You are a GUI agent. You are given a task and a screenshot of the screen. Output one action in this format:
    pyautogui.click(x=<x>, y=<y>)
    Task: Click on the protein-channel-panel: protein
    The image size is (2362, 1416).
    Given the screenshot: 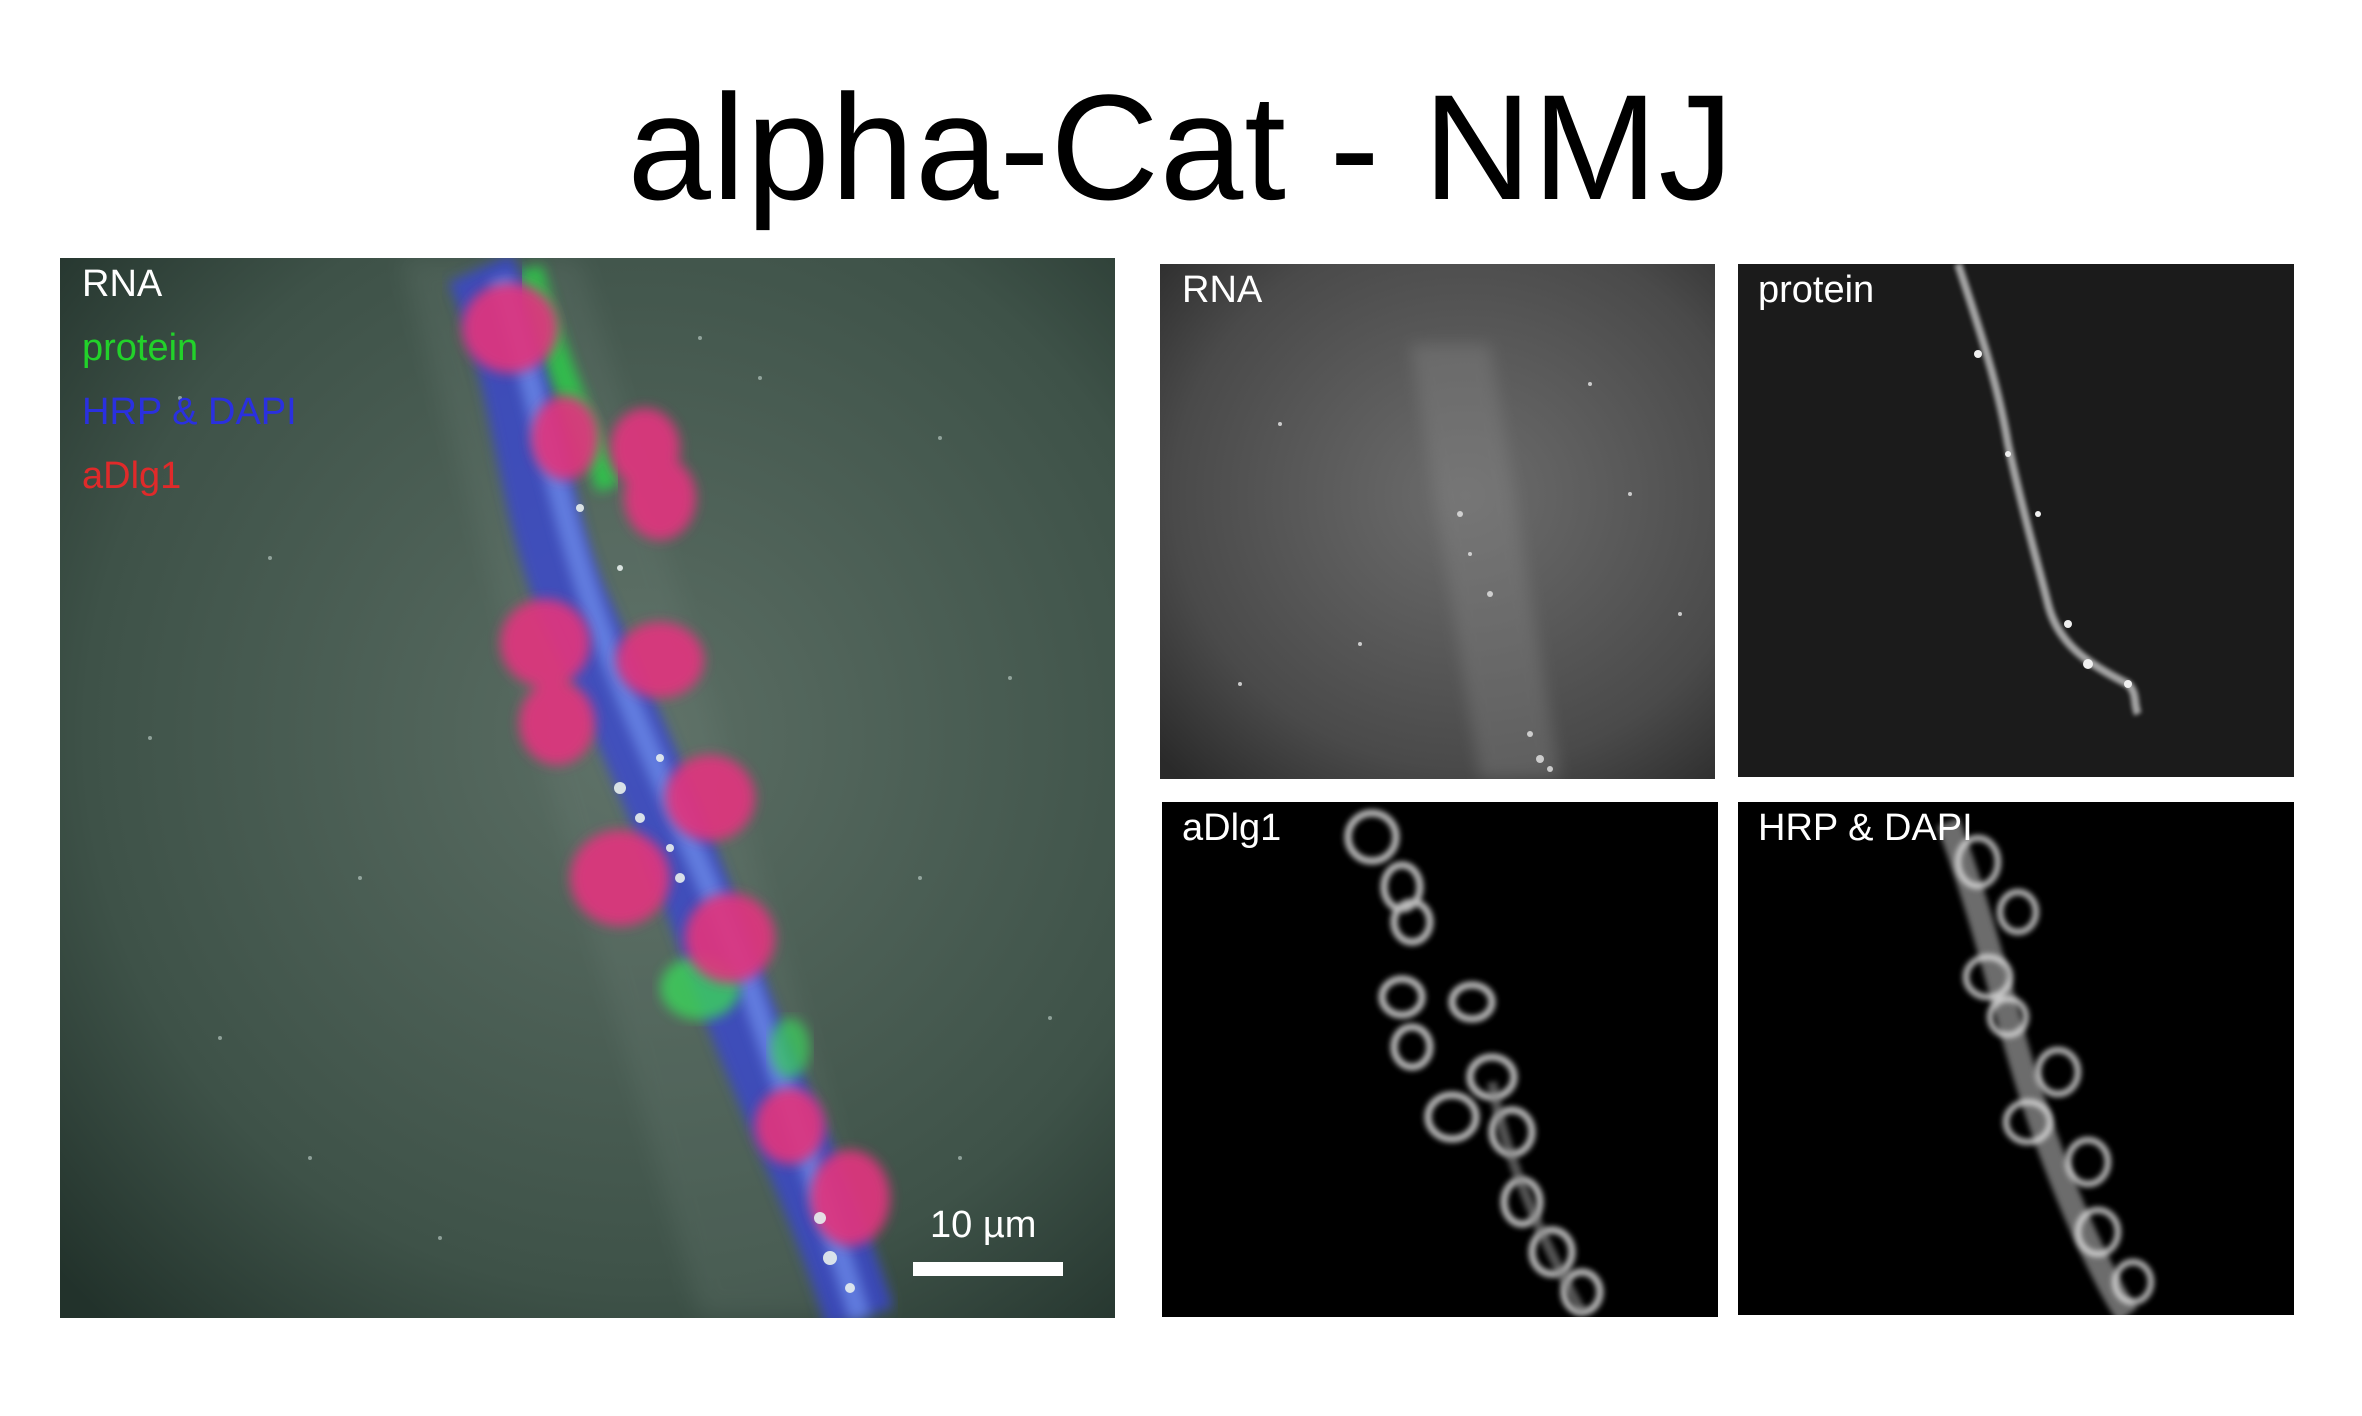 What is the action you would take?
    pyautogui.click(x=2016, y=520)
    